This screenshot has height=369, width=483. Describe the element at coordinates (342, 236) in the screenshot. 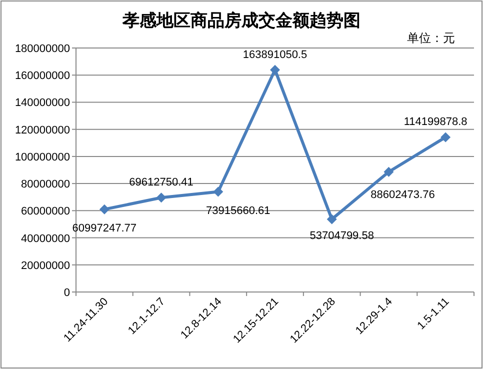

I see `data-label: 53704799.58` at that location.